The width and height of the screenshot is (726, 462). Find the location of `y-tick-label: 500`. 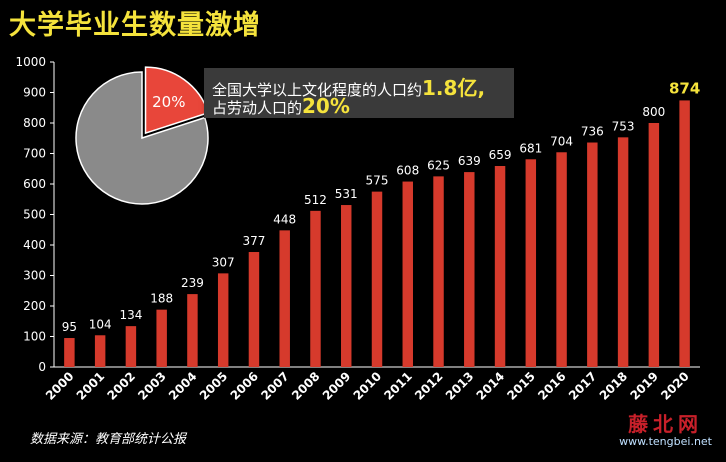

y-tick-label: 500 is located at coordinates (34, 215).